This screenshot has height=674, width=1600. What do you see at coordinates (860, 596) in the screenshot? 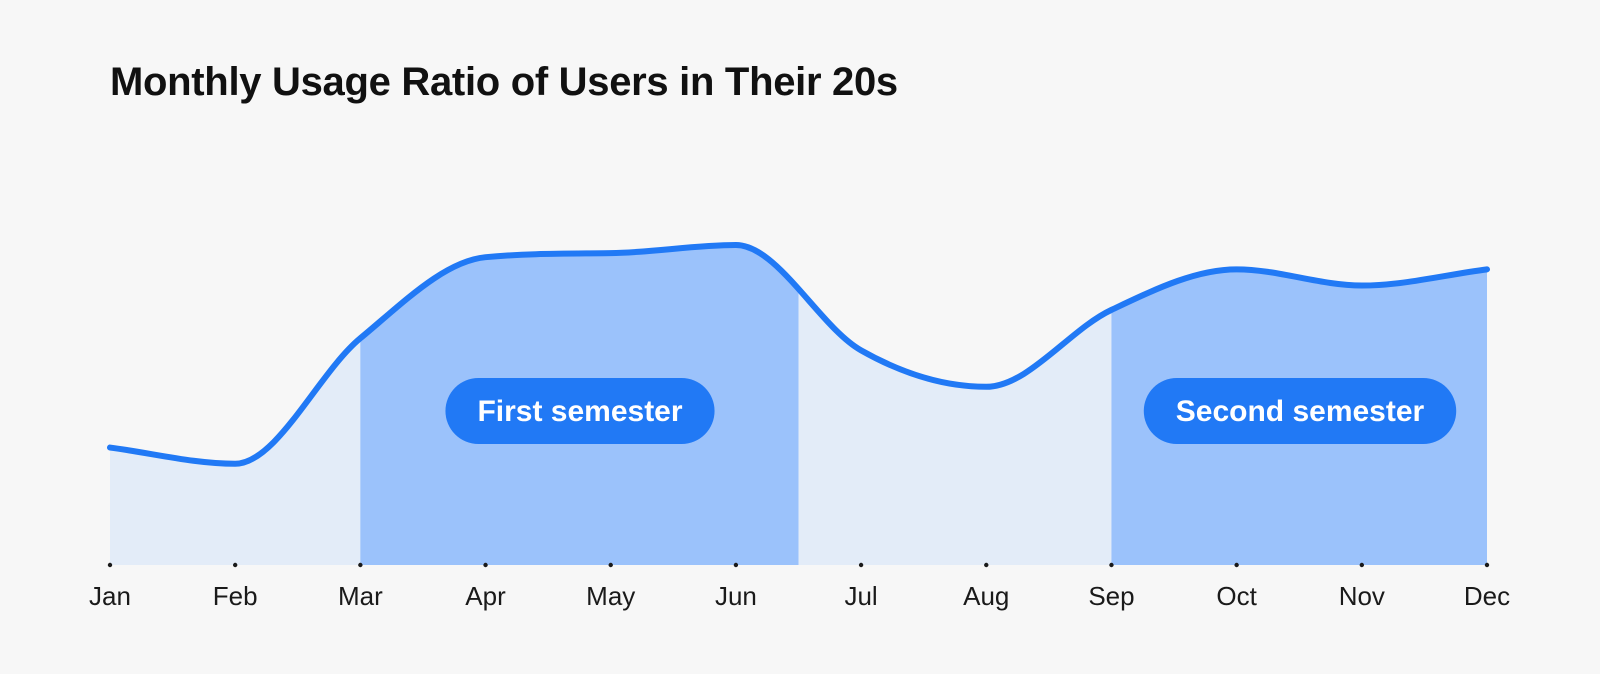
I see `x-tick-label: Jul` at bounding box center [860, 596].